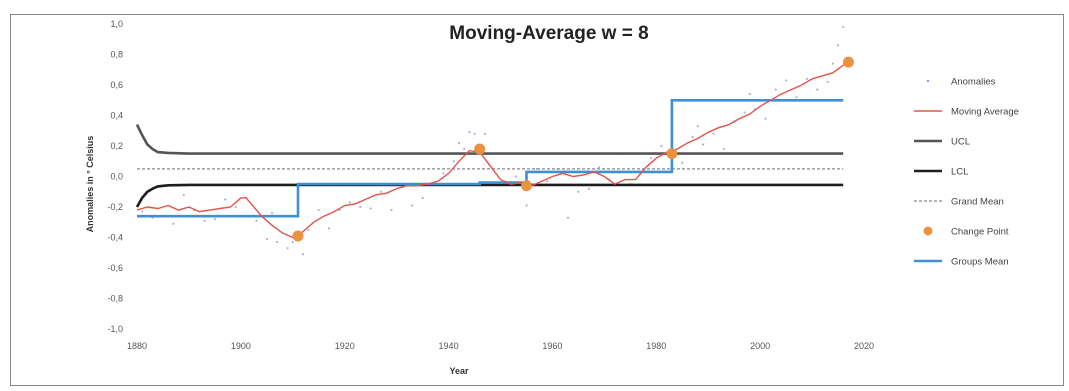 The image size is (1069, 391). What do you see at coordinates (459, 371) in the screenshot?
I see `x-axis-label: Year` at bounding box center [459, 371].